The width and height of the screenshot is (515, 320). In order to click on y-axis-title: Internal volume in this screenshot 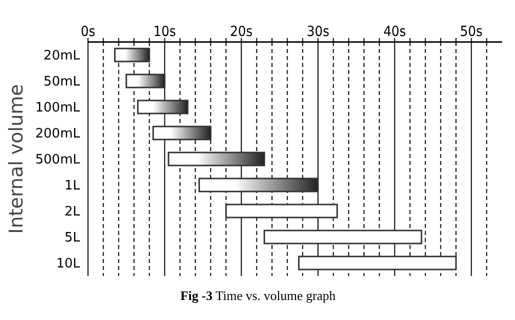, I will do `click(17, 159)`.